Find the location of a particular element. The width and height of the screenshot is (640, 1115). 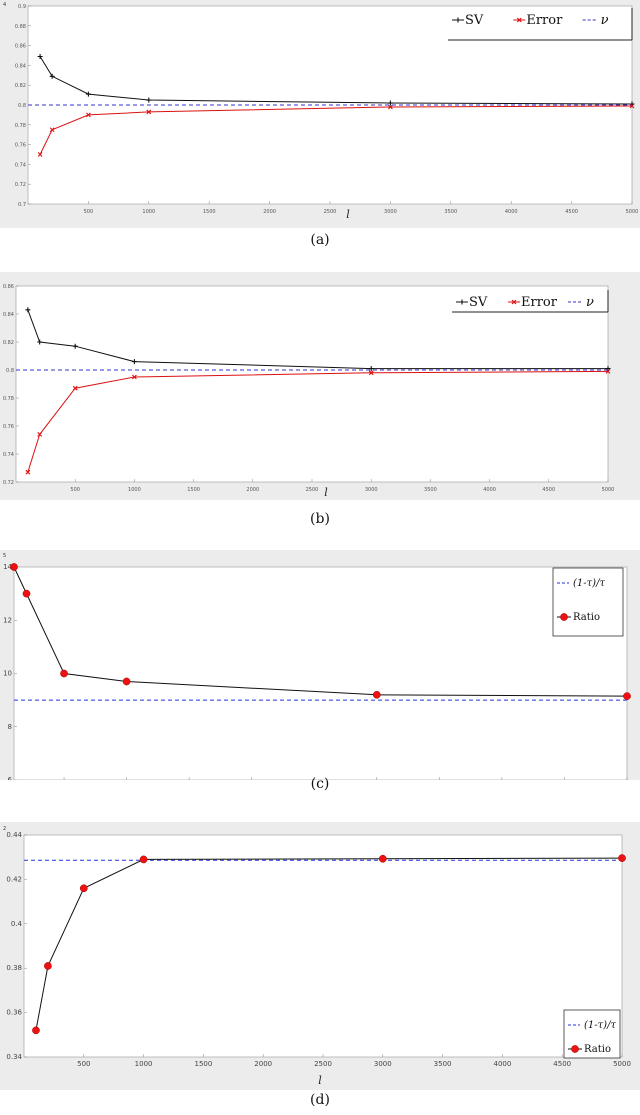

caption-d: (d) is located at coordinates (320, 1100).